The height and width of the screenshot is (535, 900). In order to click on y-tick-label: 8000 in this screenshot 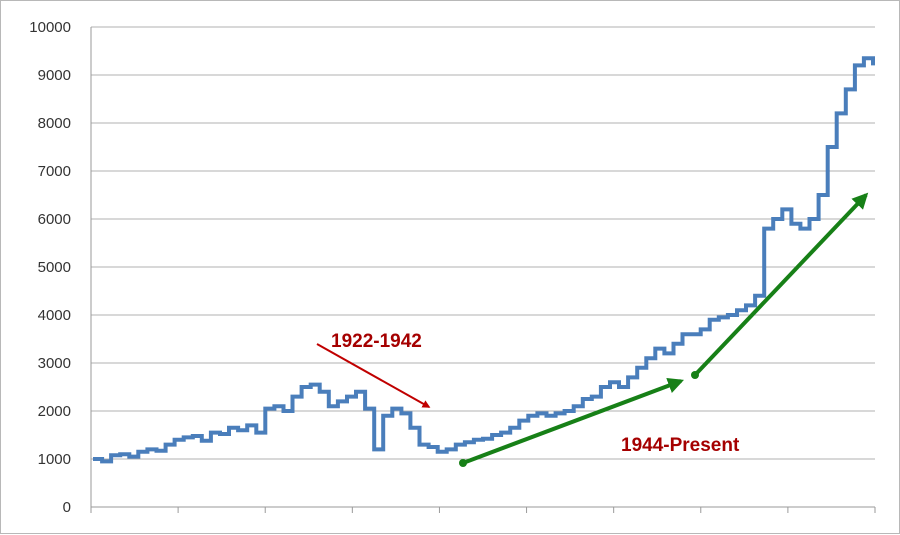, I will do `click(54, 123)`.